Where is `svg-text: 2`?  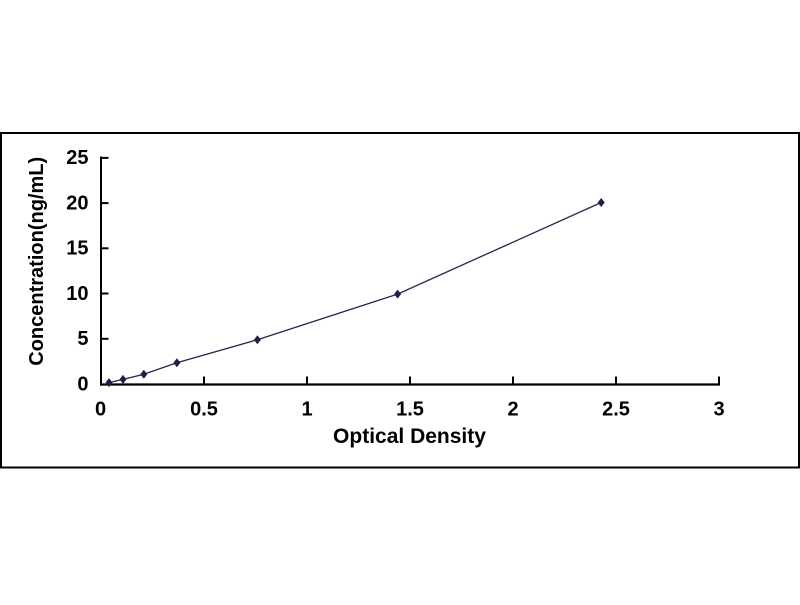
svg-text: 2 is located at coordinates (512, 410).